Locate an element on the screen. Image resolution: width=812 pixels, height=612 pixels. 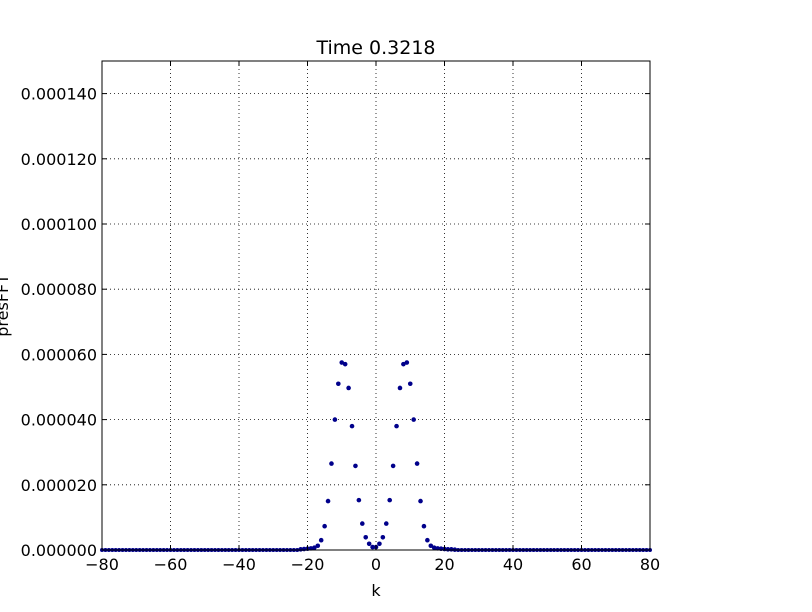
x-tick-label: 20 is located at coordinates (444, 564).